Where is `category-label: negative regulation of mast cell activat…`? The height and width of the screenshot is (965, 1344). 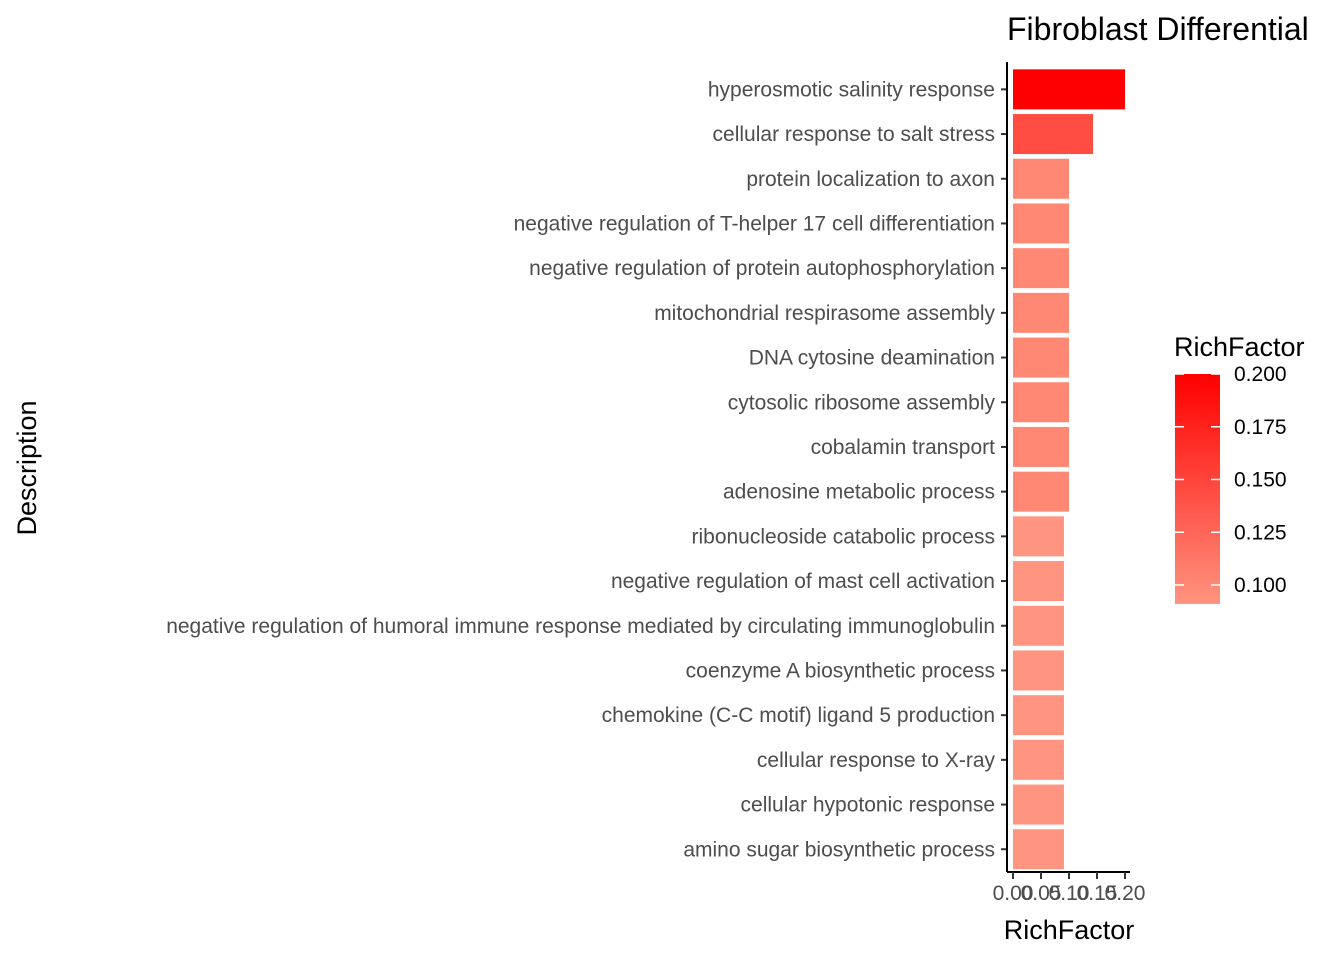 category-label: negative regulation of mast cell activat… is located at coordinates (803, 581).